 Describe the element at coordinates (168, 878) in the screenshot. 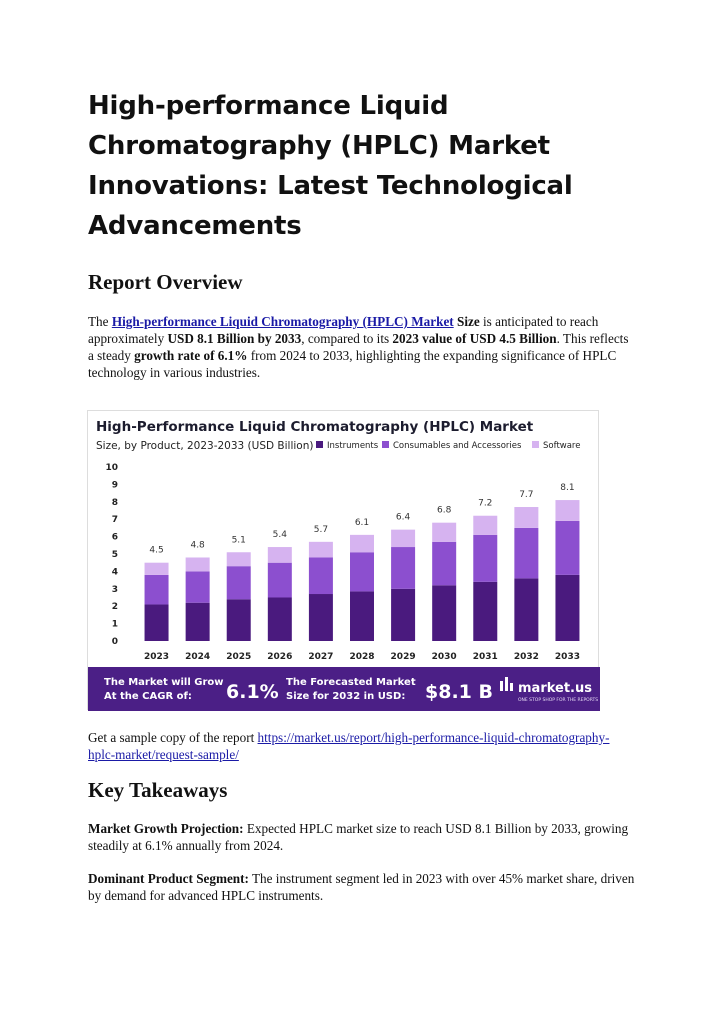

I see `takeaway-label: Dominant Product Segment:` at that location.